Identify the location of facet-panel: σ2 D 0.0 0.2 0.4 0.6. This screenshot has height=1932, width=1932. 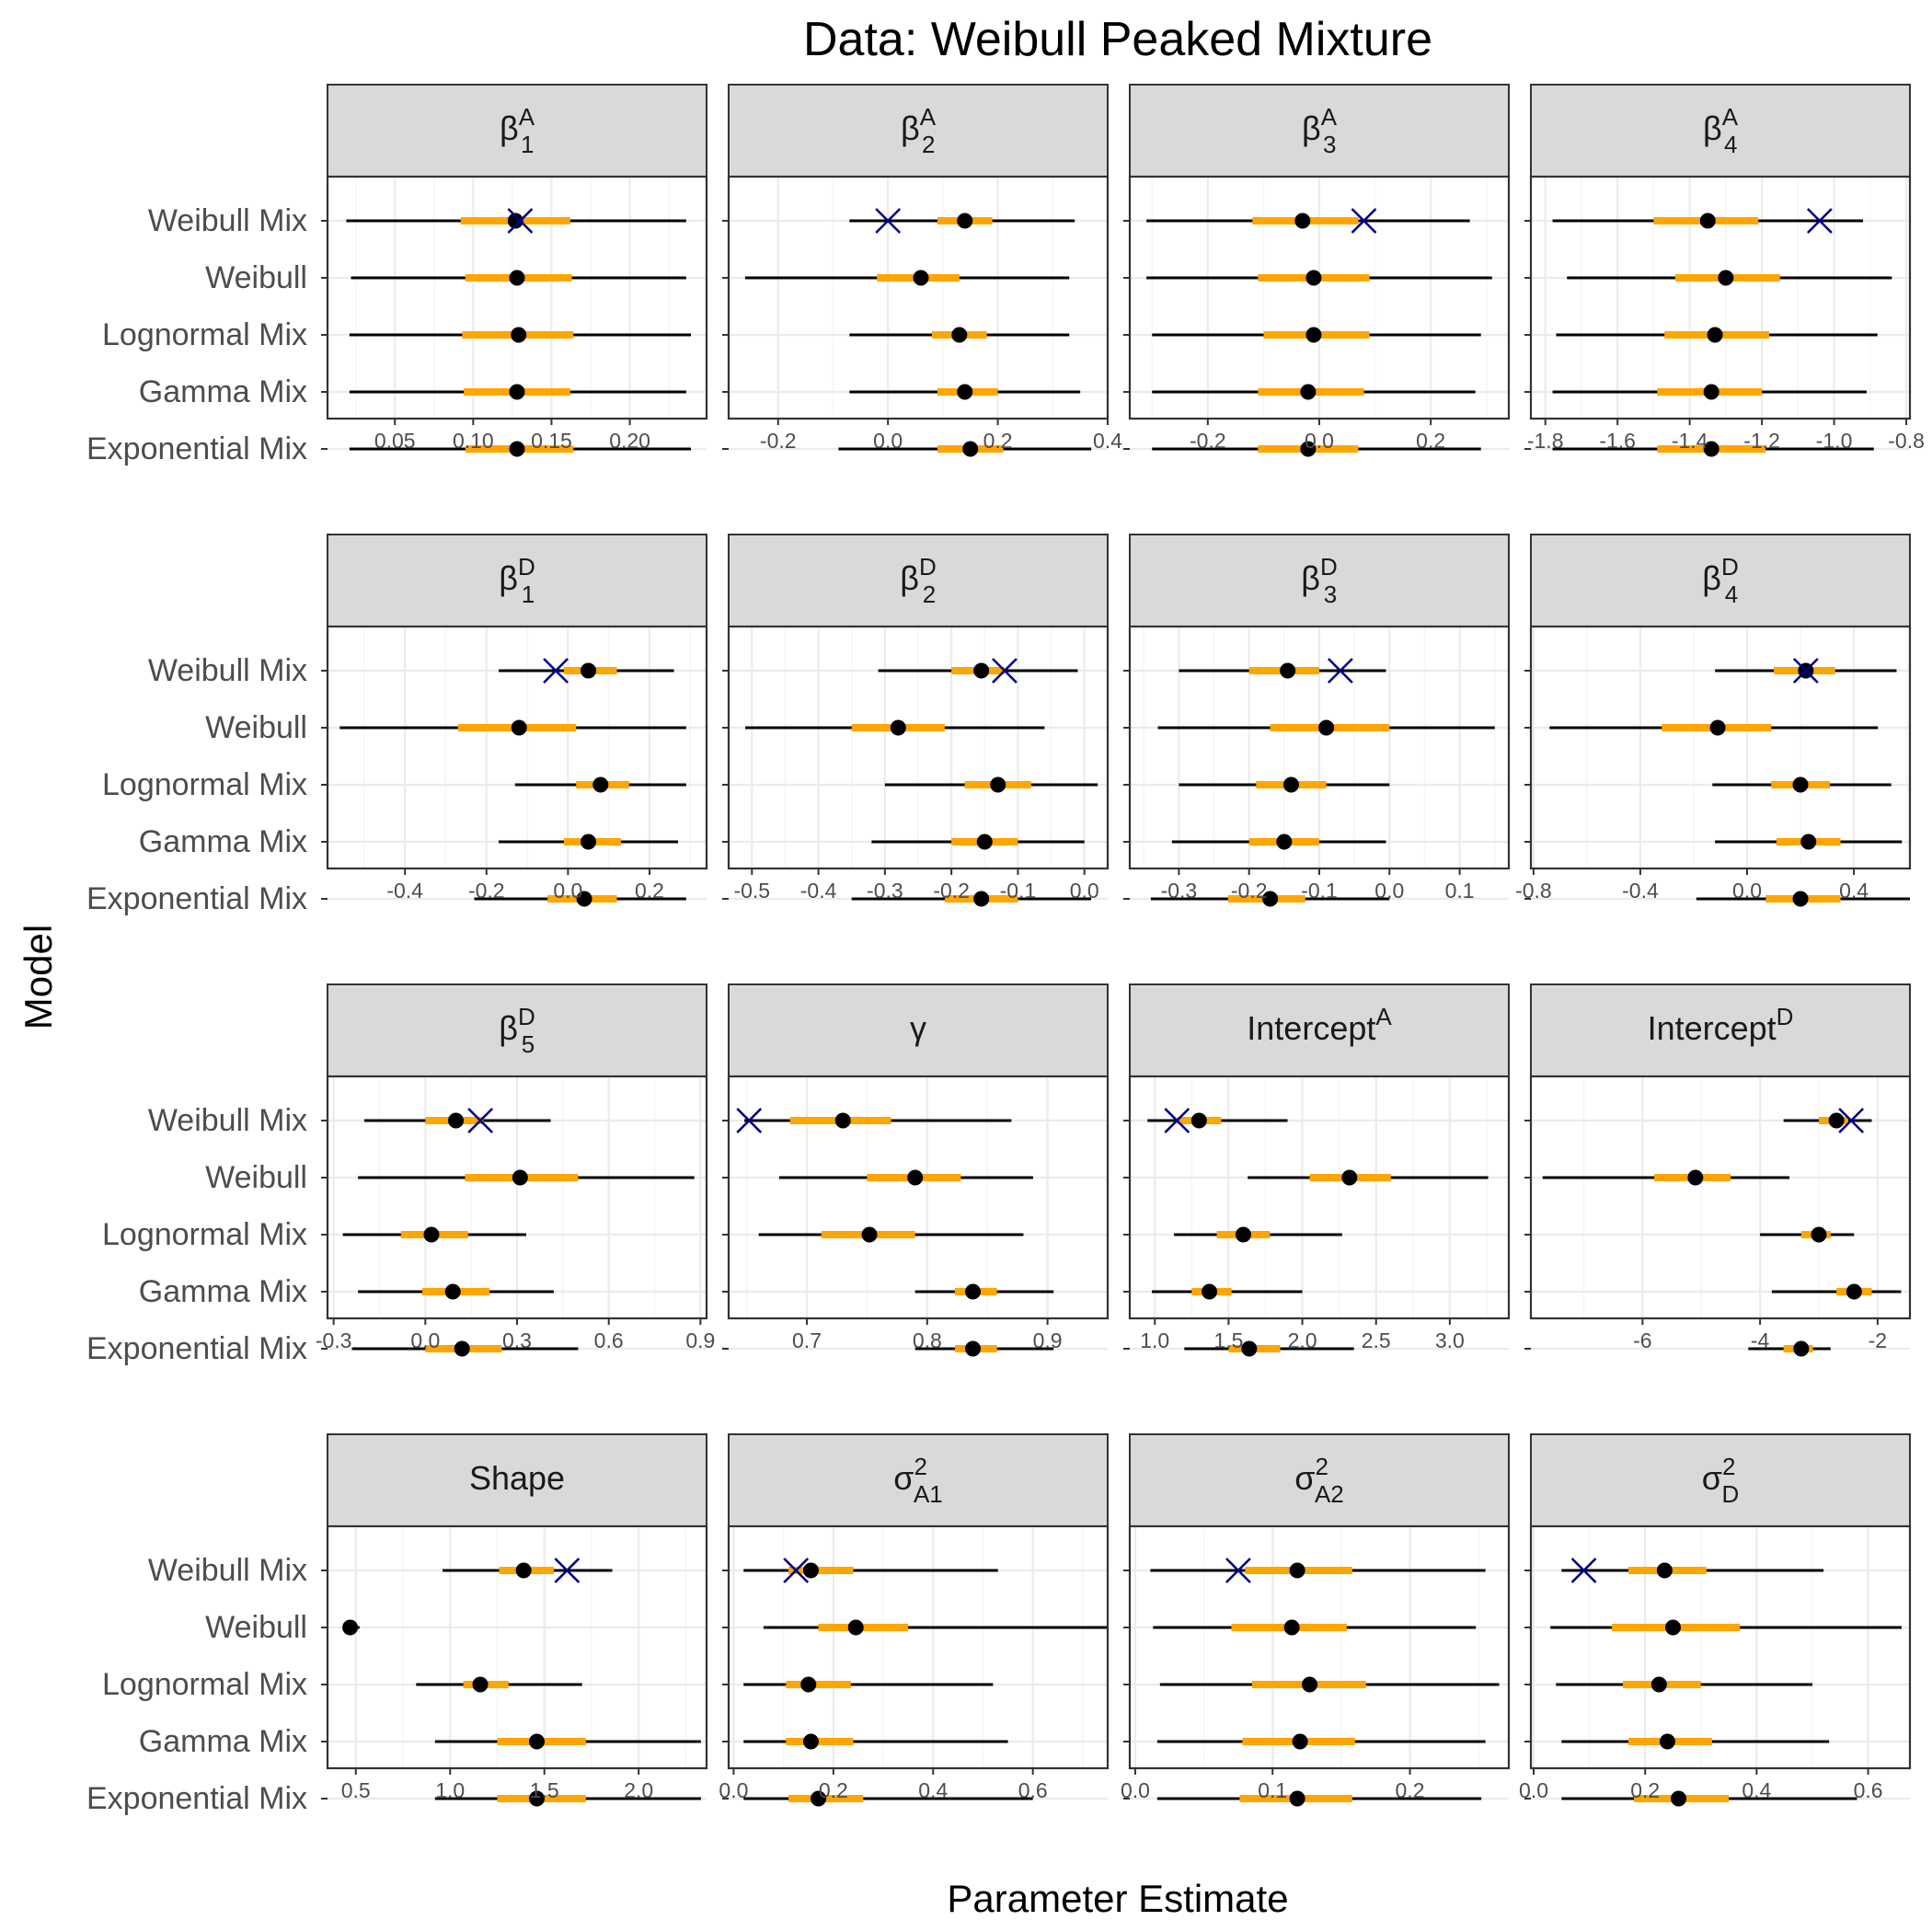
(1715, 1620).